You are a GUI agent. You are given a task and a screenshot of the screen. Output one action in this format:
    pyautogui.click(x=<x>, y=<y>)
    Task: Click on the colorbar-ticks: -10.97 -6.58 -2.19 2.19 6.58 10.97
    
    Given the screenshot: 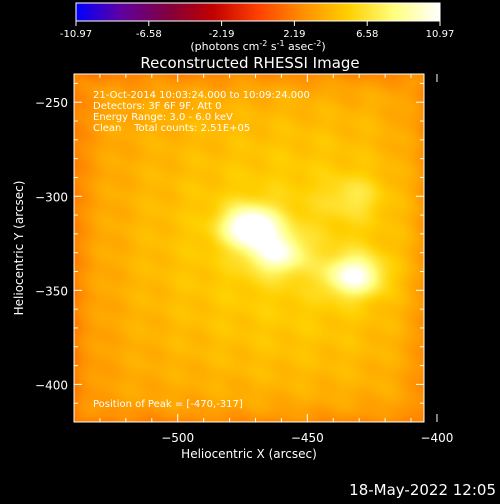 What is the action you would take?
    pyautogui.click(x=257, y=30)
    